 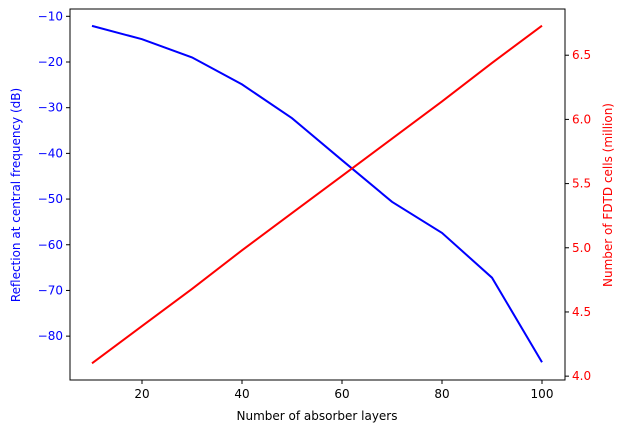 What do you see at coordinates (581, 312) in the screenshot?
I see `right-y-tick-label: 4.5` at bounding box center [581, 312].